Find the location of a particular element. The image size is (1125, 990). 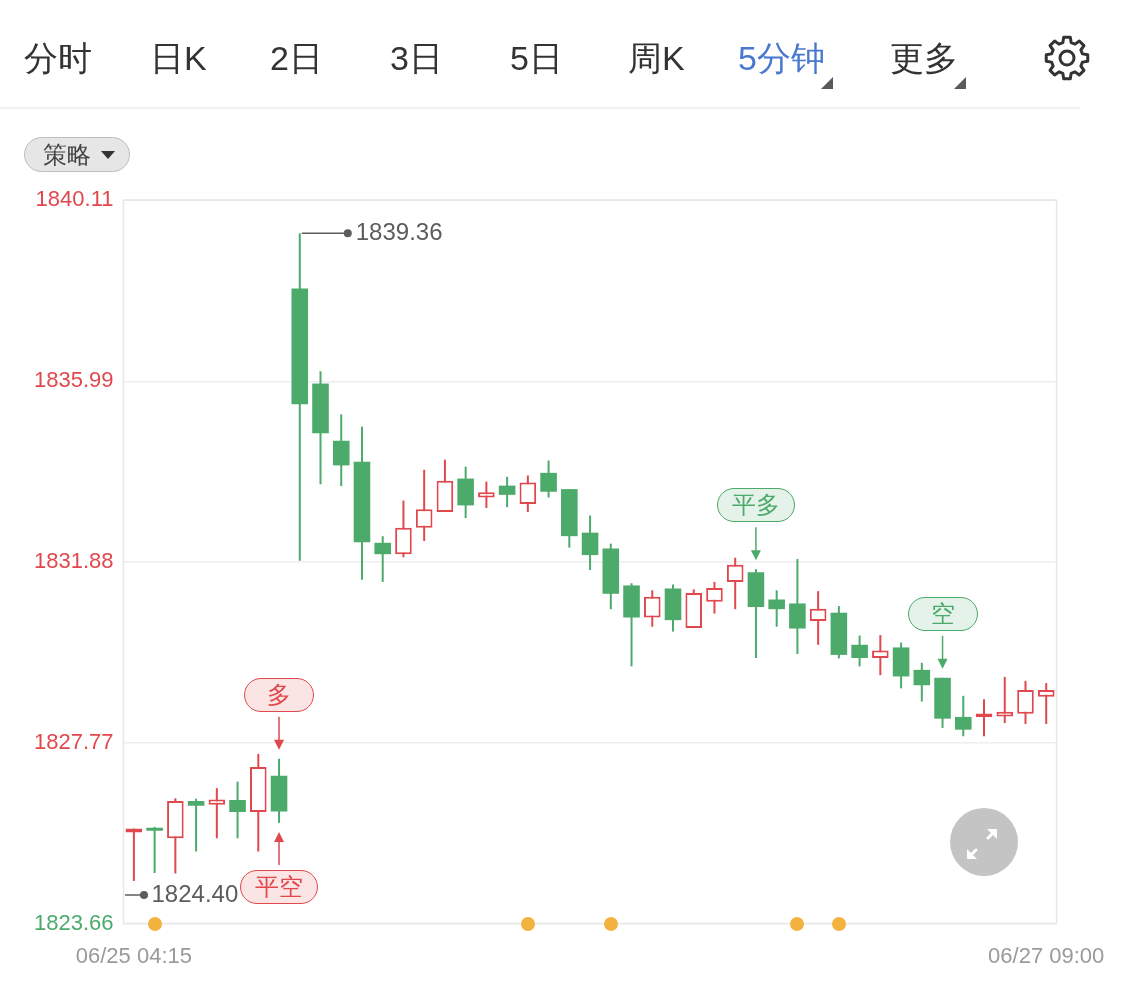

signal-badge: 平多 is located at coordinates (755, 505).